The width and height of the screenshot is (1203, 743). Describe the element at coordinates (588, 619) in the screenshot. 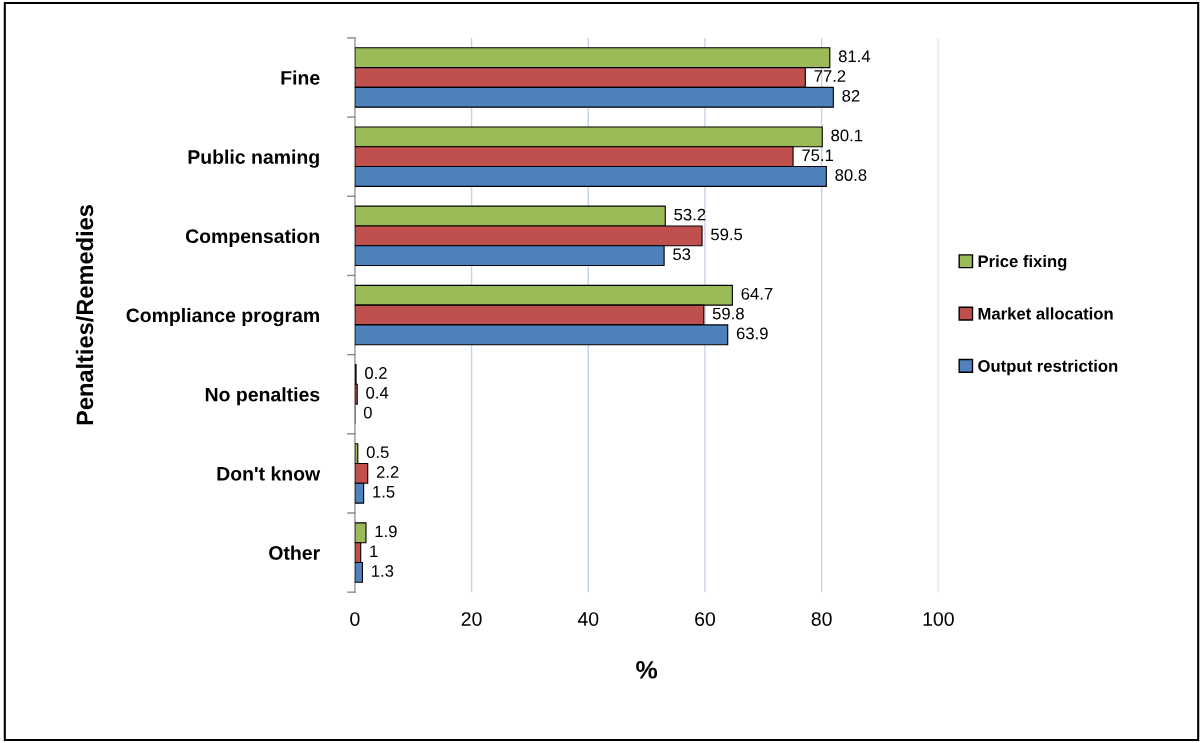

I see `x-tick-label: 40` at that location.